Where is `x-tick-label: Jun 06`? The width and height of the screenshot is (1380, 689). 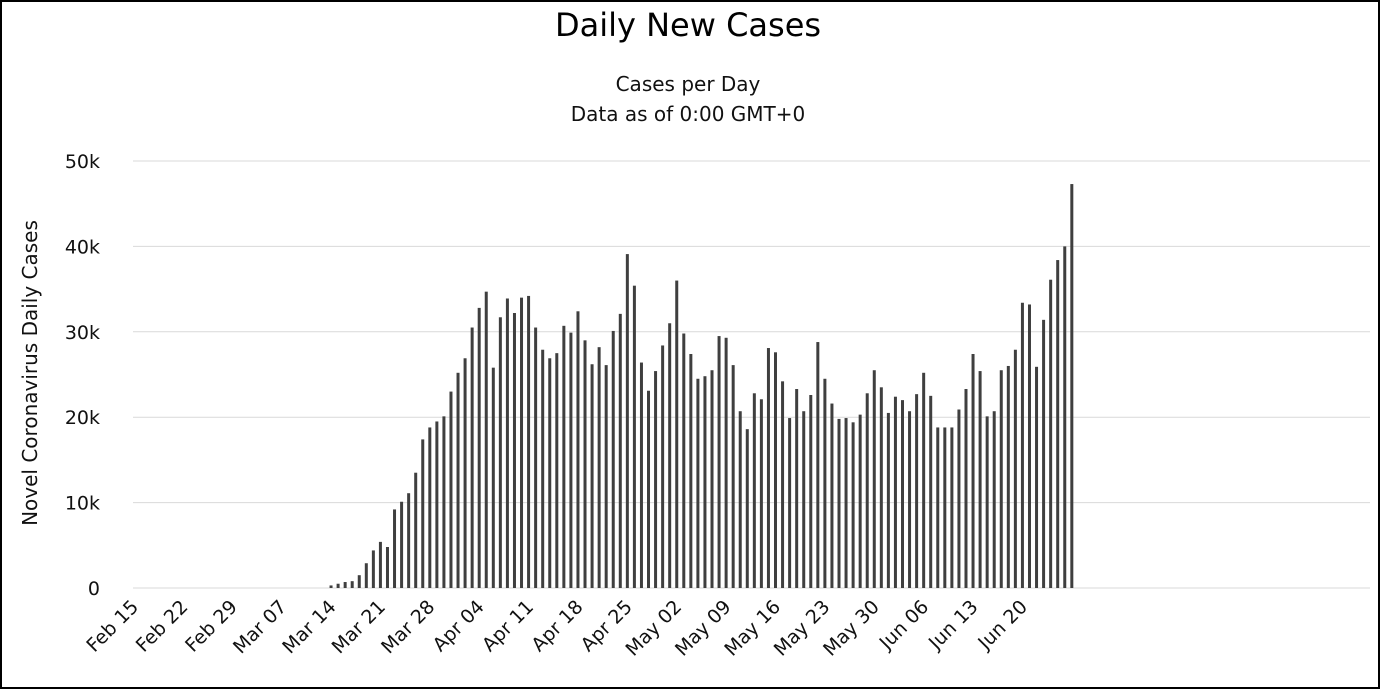 x-tick-label: Jun 06 is located at coordinates (904, 625).